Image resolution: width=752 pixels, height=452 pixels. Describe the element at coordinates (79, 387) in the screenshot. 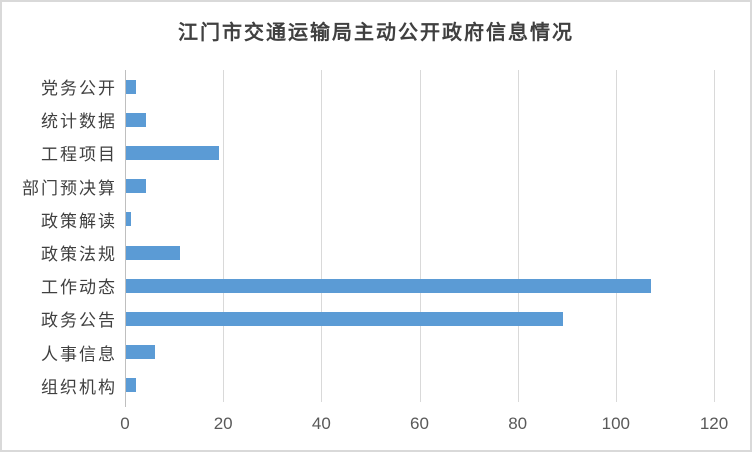

I see `category-label: 组织机构` at that location.